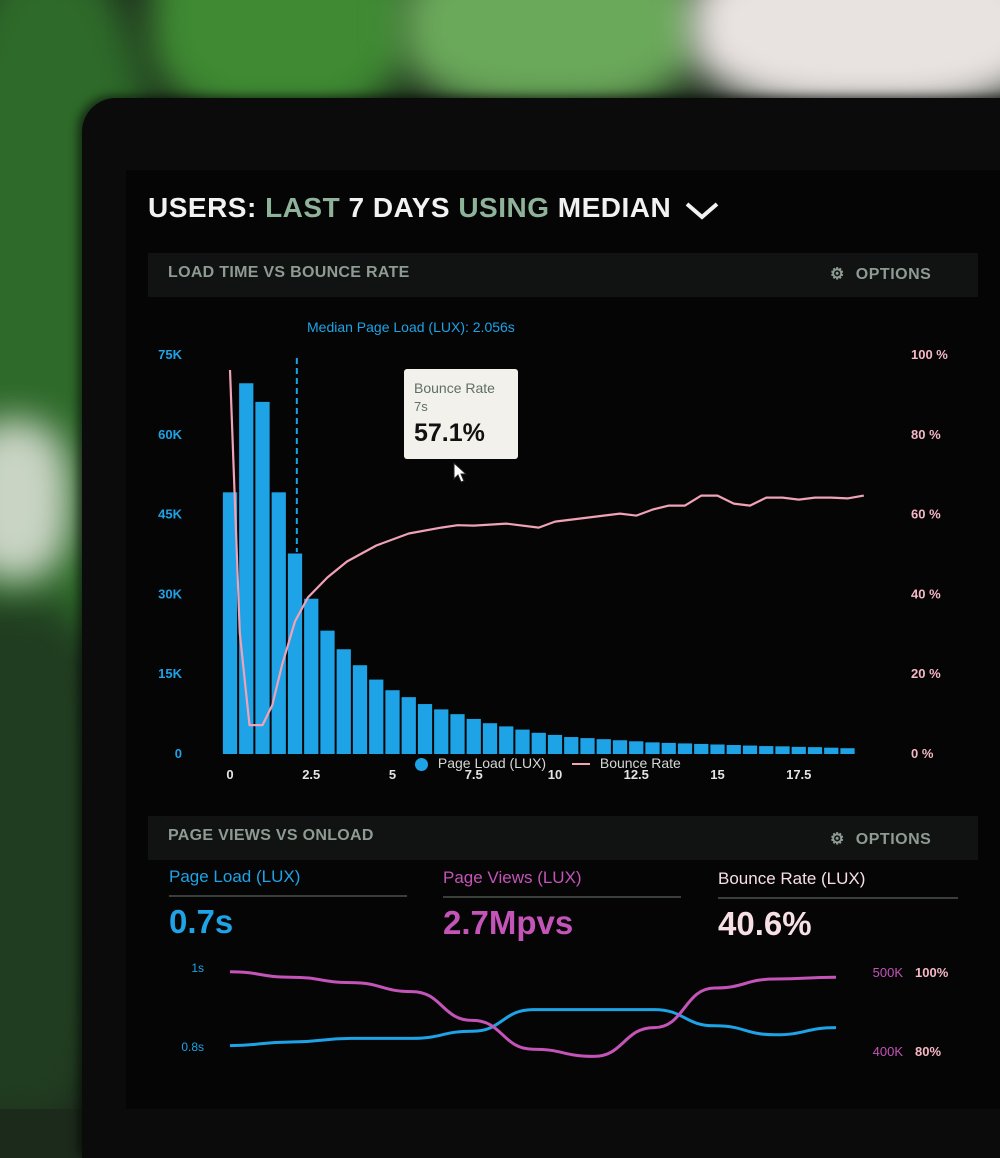 This screenshot has height=1158, width=1000. I want to click on y-right-tick-pct: 100%, so click(932, 972).